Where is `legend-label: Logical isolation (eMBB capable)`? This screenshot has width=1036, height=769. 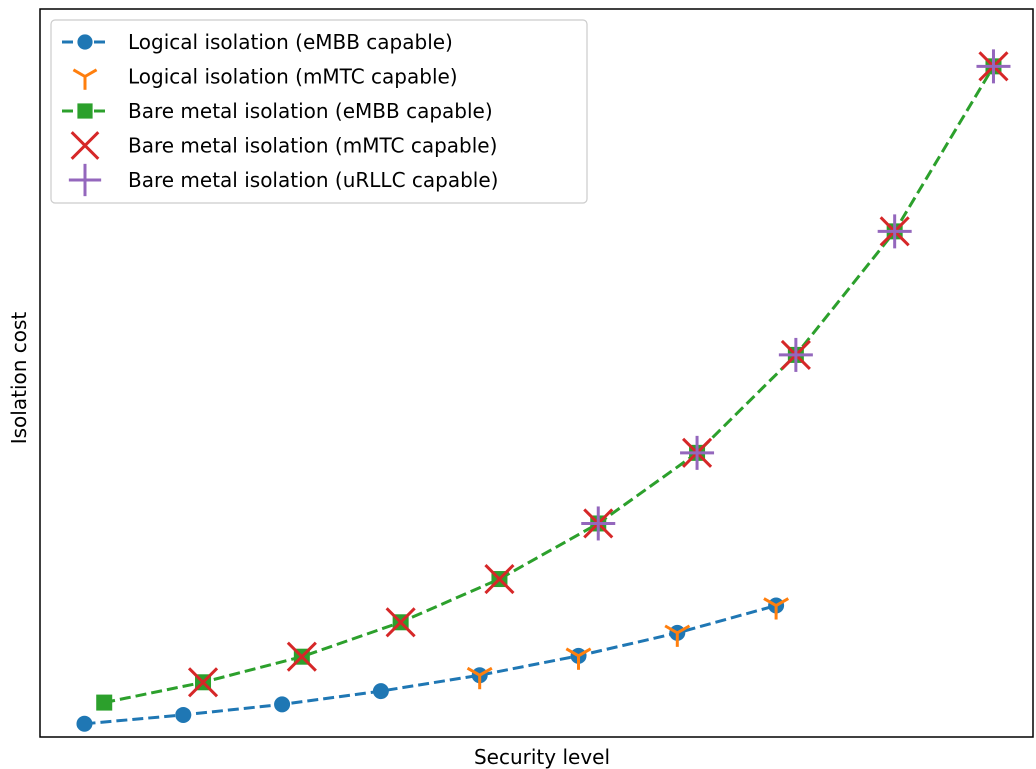
legend-label: Logical isolation (eMBB capable) is located at coordinates (290, 42).